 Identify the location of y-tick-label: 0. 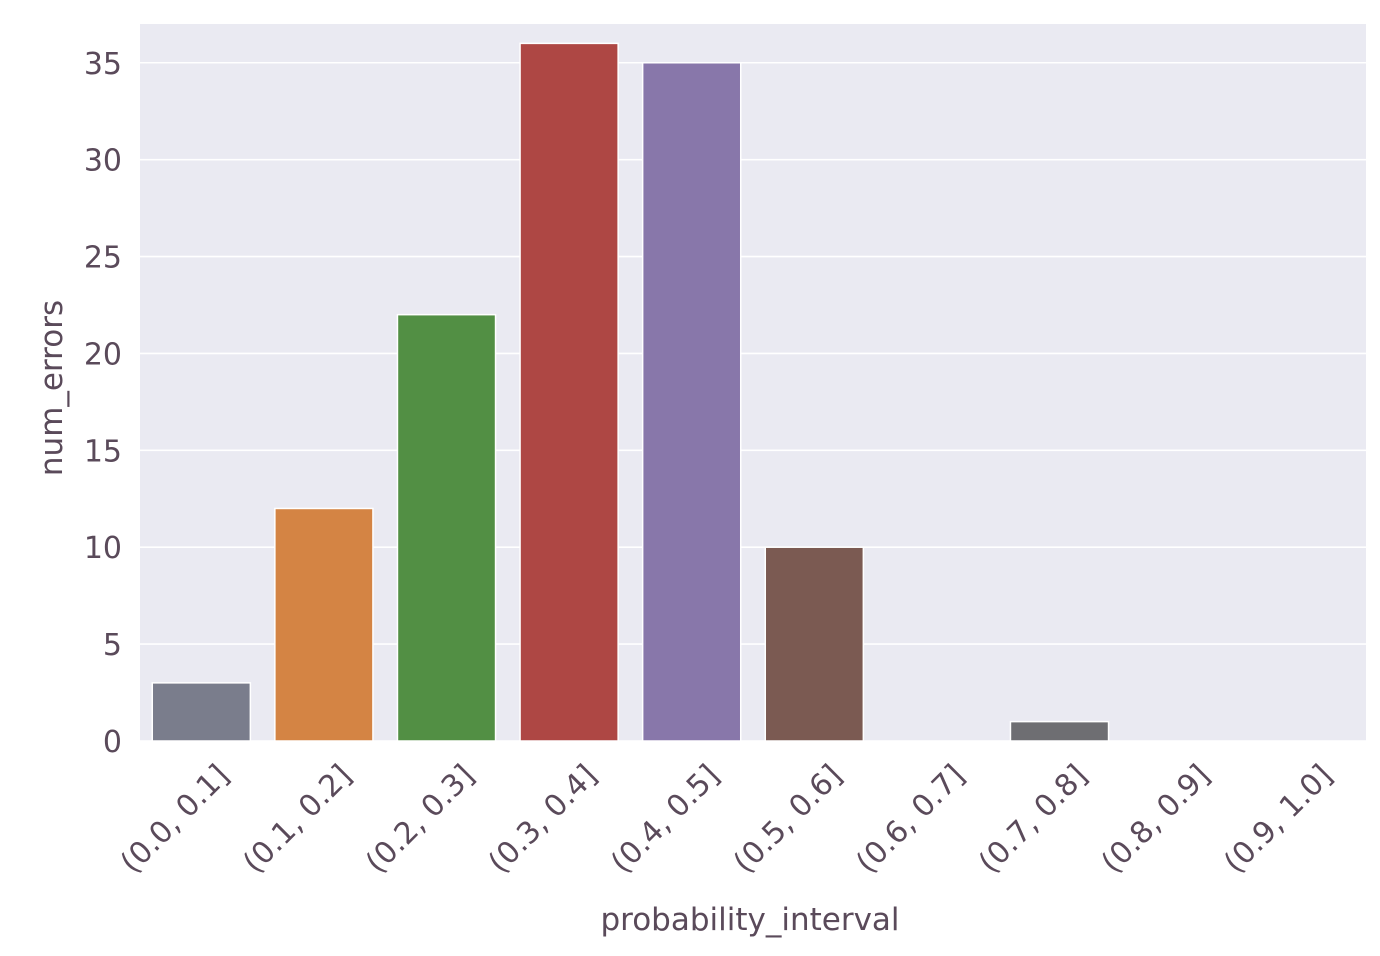
(112, 742).